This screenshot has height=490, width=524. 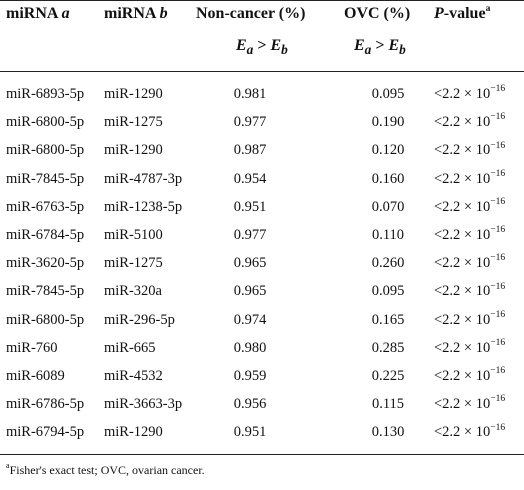 I want to click on noncancer-cell: 0.959, so click(x=250, y=376).